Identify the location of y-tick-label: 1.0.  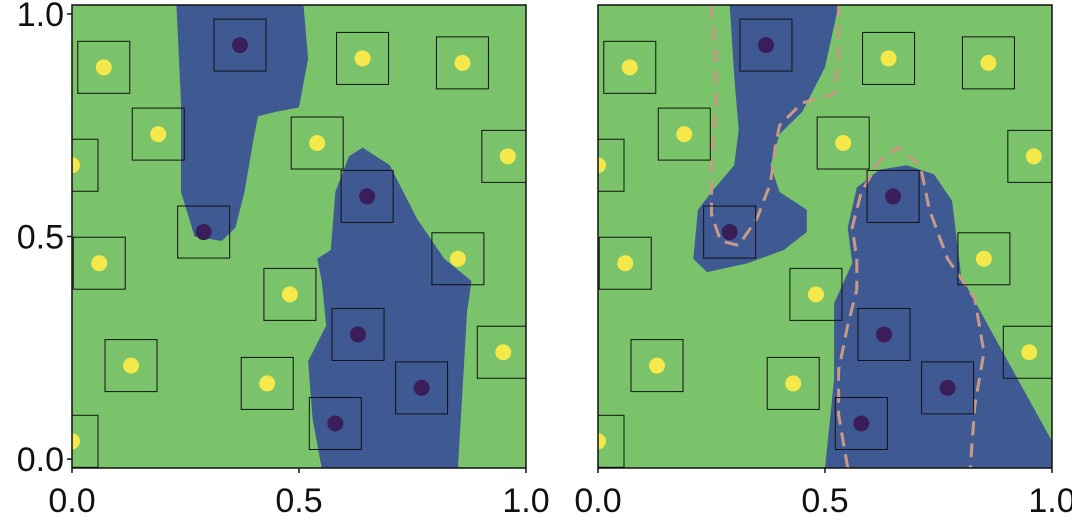
(40, 17).